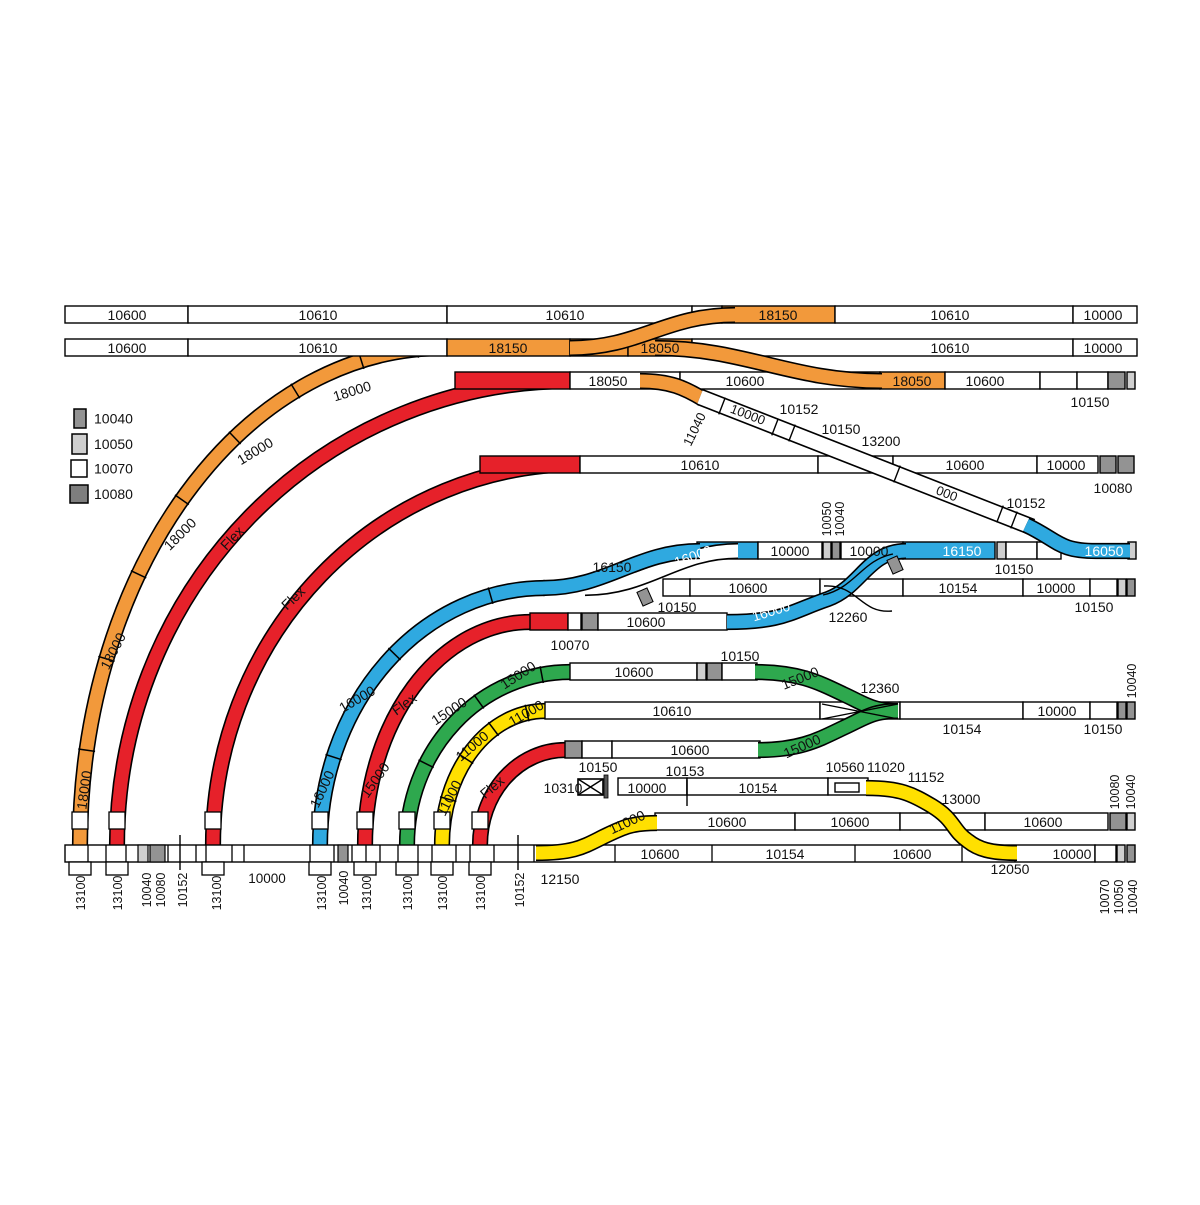 This screenshot has height=1205, width=1200. Describe the element at coordinates (113, 444) in the screenshot. I see `legend-label-10050: 10050` at that location.